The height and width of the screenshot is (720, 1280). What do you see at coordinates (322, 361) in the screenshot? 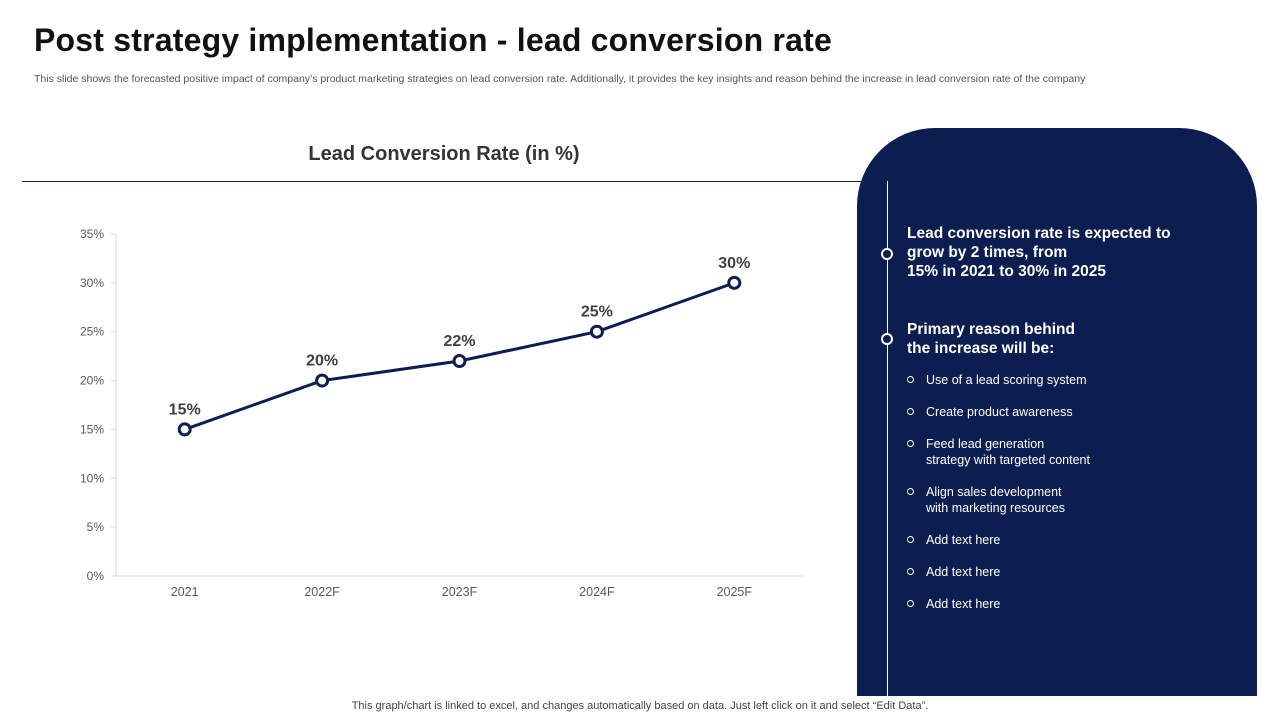
I see `data-label: 20%` at bounding box center [322, 361].